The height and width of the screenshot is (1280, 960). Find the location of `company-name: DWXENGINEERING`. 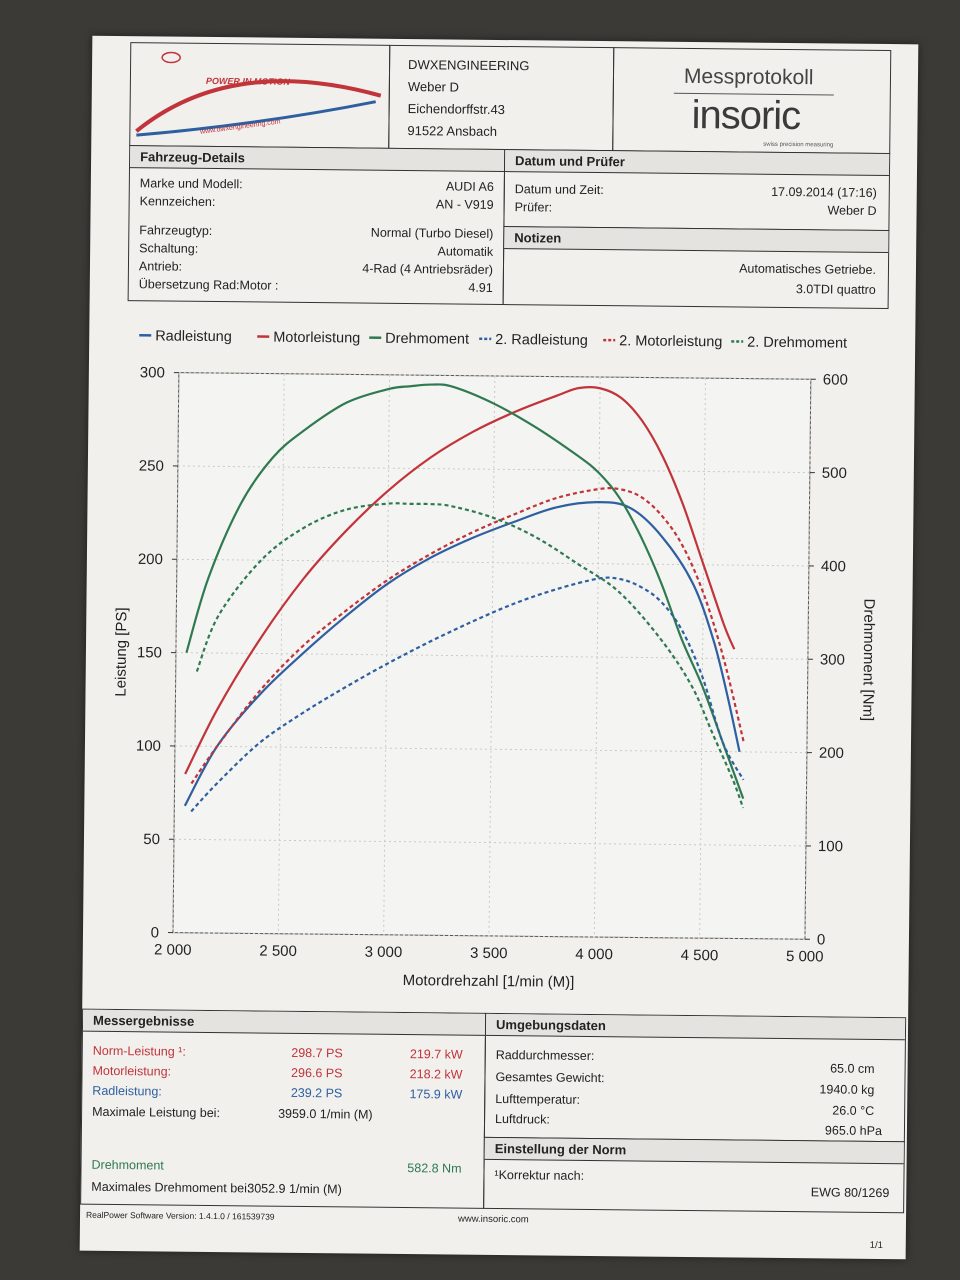

company-name: DWXENGINEERING is located at coordinates (469, 65).